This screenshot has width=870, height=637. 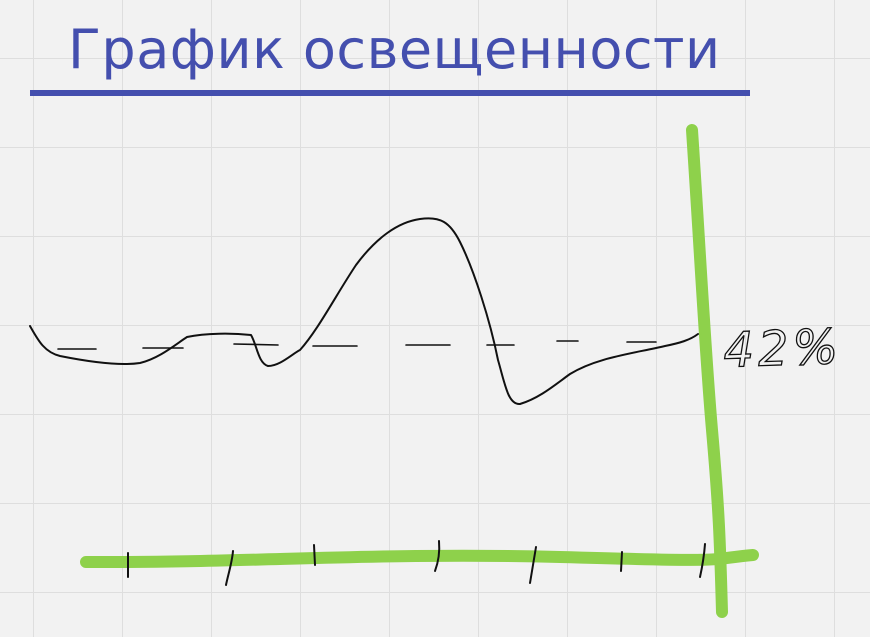 What do you see at coordinates (782, 349) in the screenshot?
I see `percent-label: 42%` at bounding box center [782, 349].